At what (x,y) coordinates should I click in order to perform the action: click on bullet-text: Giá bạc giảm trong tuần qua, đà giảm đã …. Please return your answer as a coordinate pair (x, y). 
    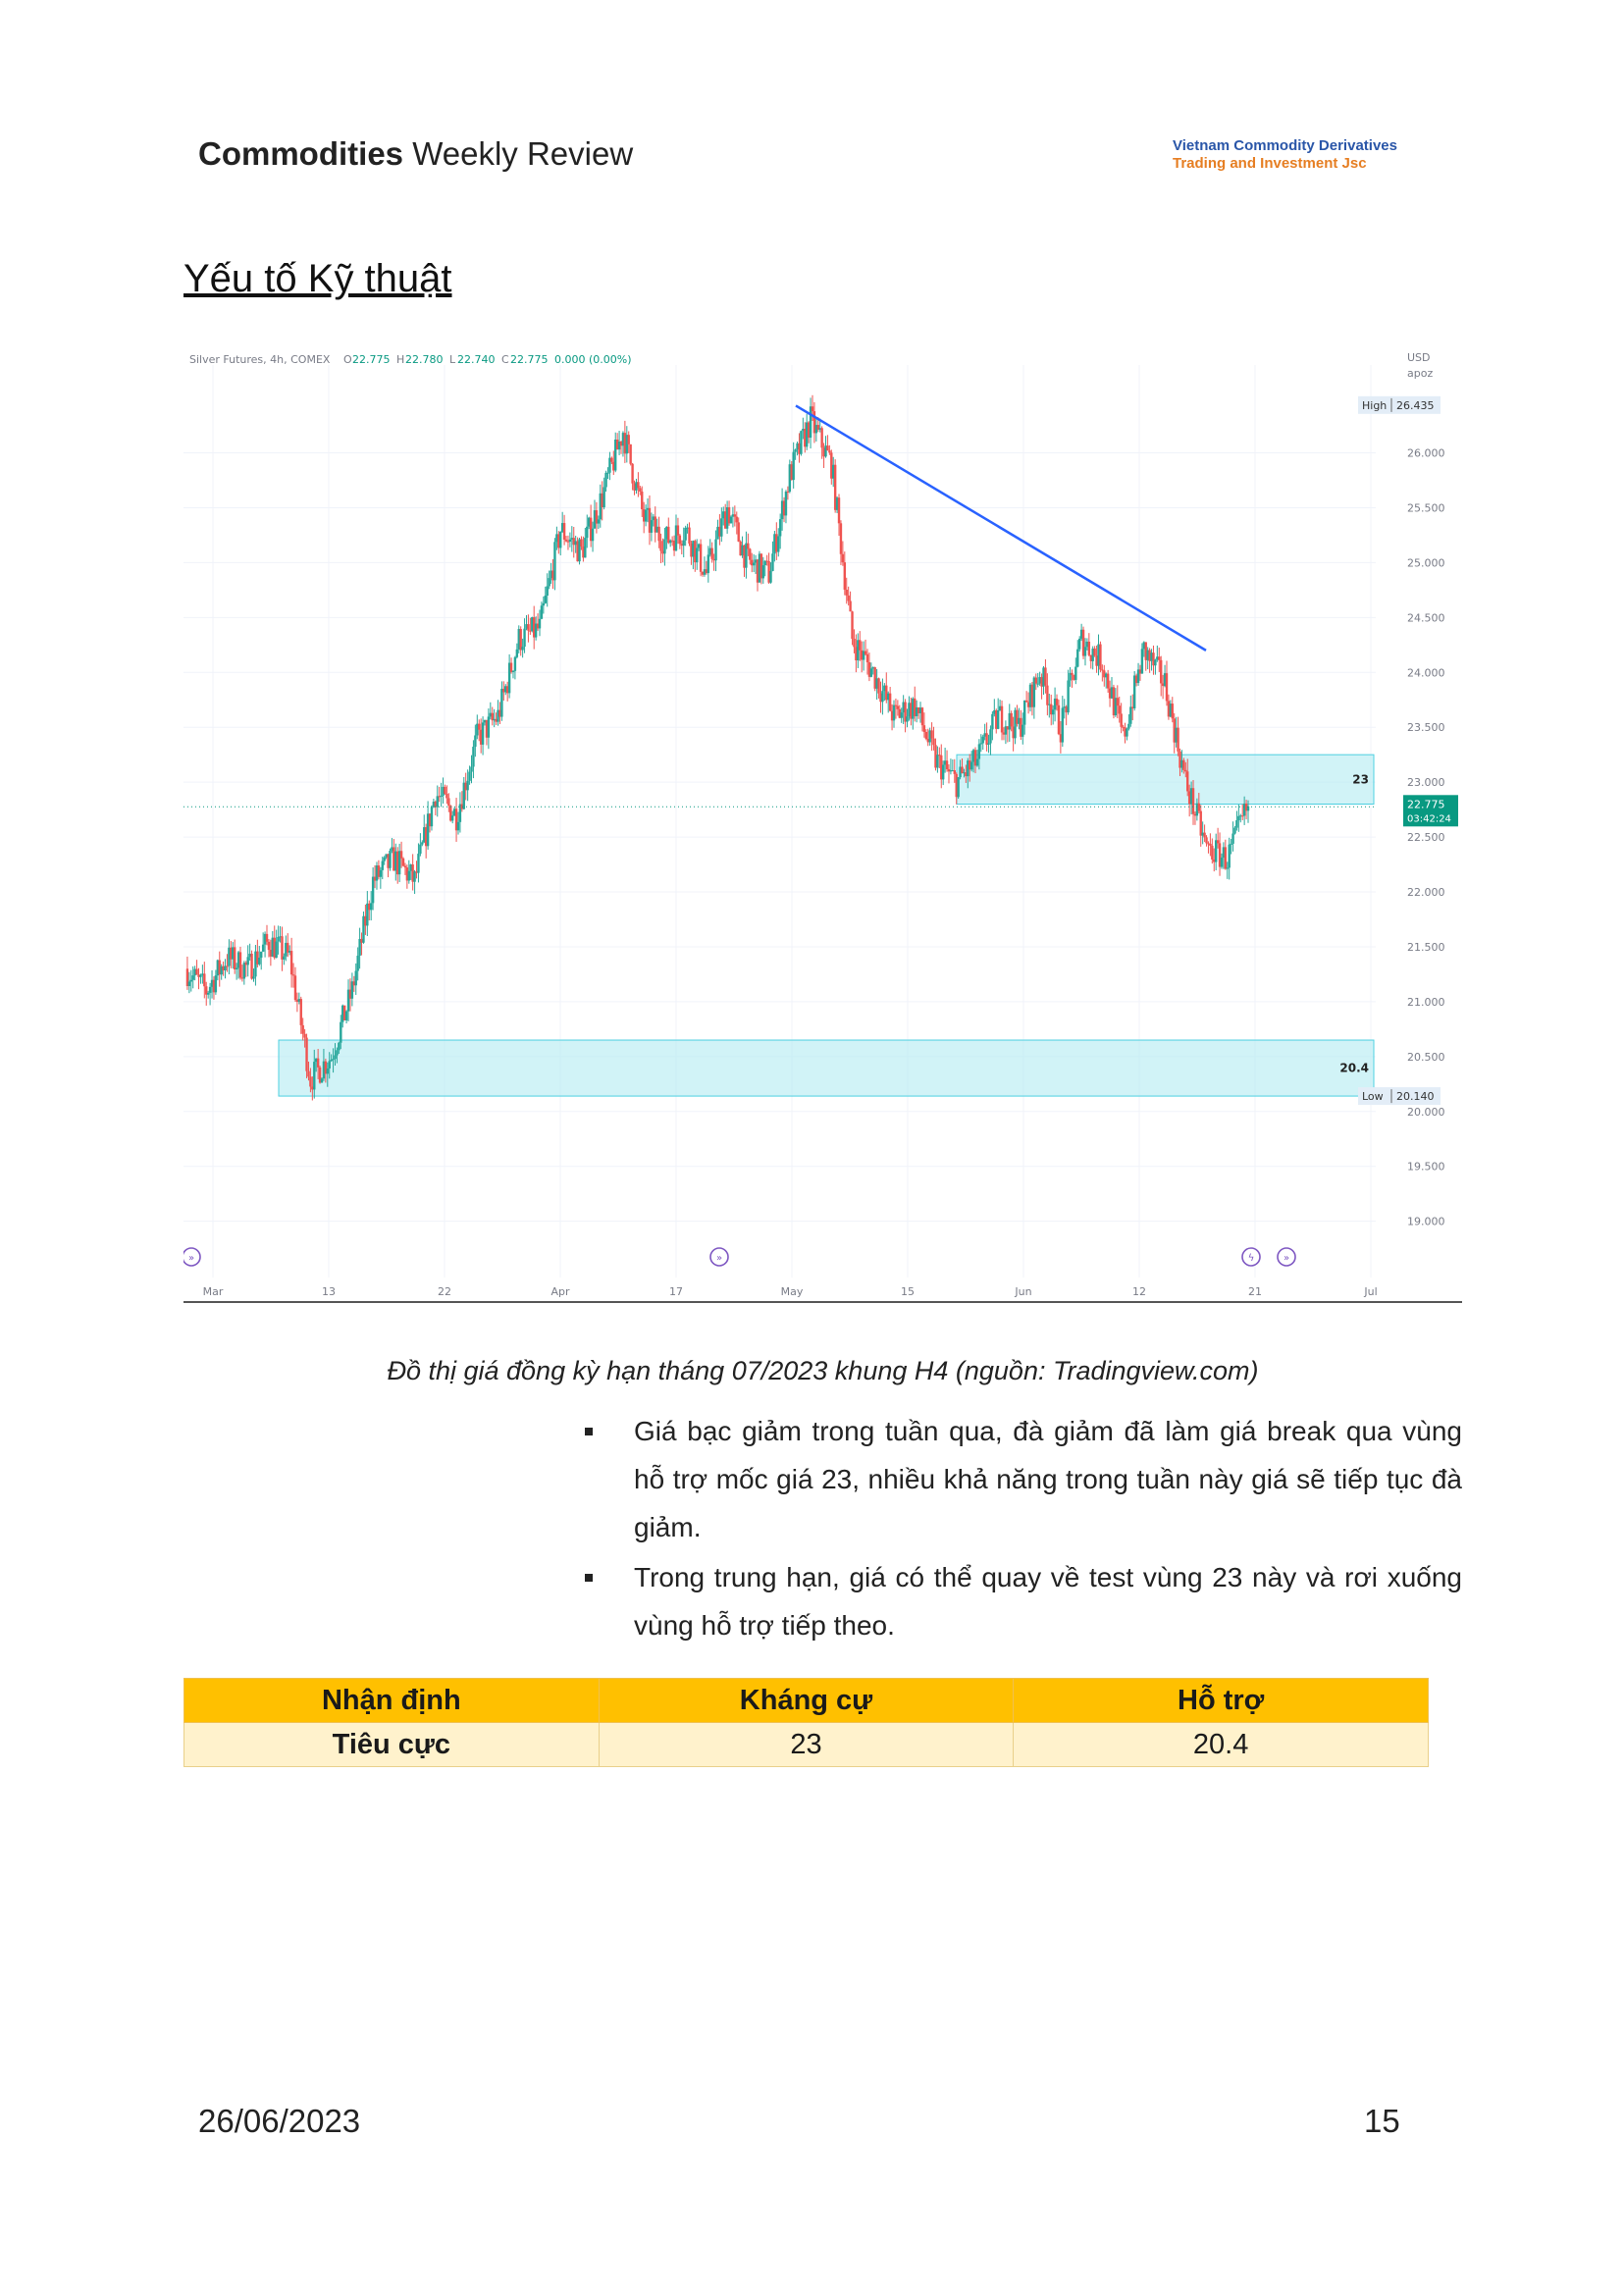
    Looking at the image, I should click on (1048, 1479).